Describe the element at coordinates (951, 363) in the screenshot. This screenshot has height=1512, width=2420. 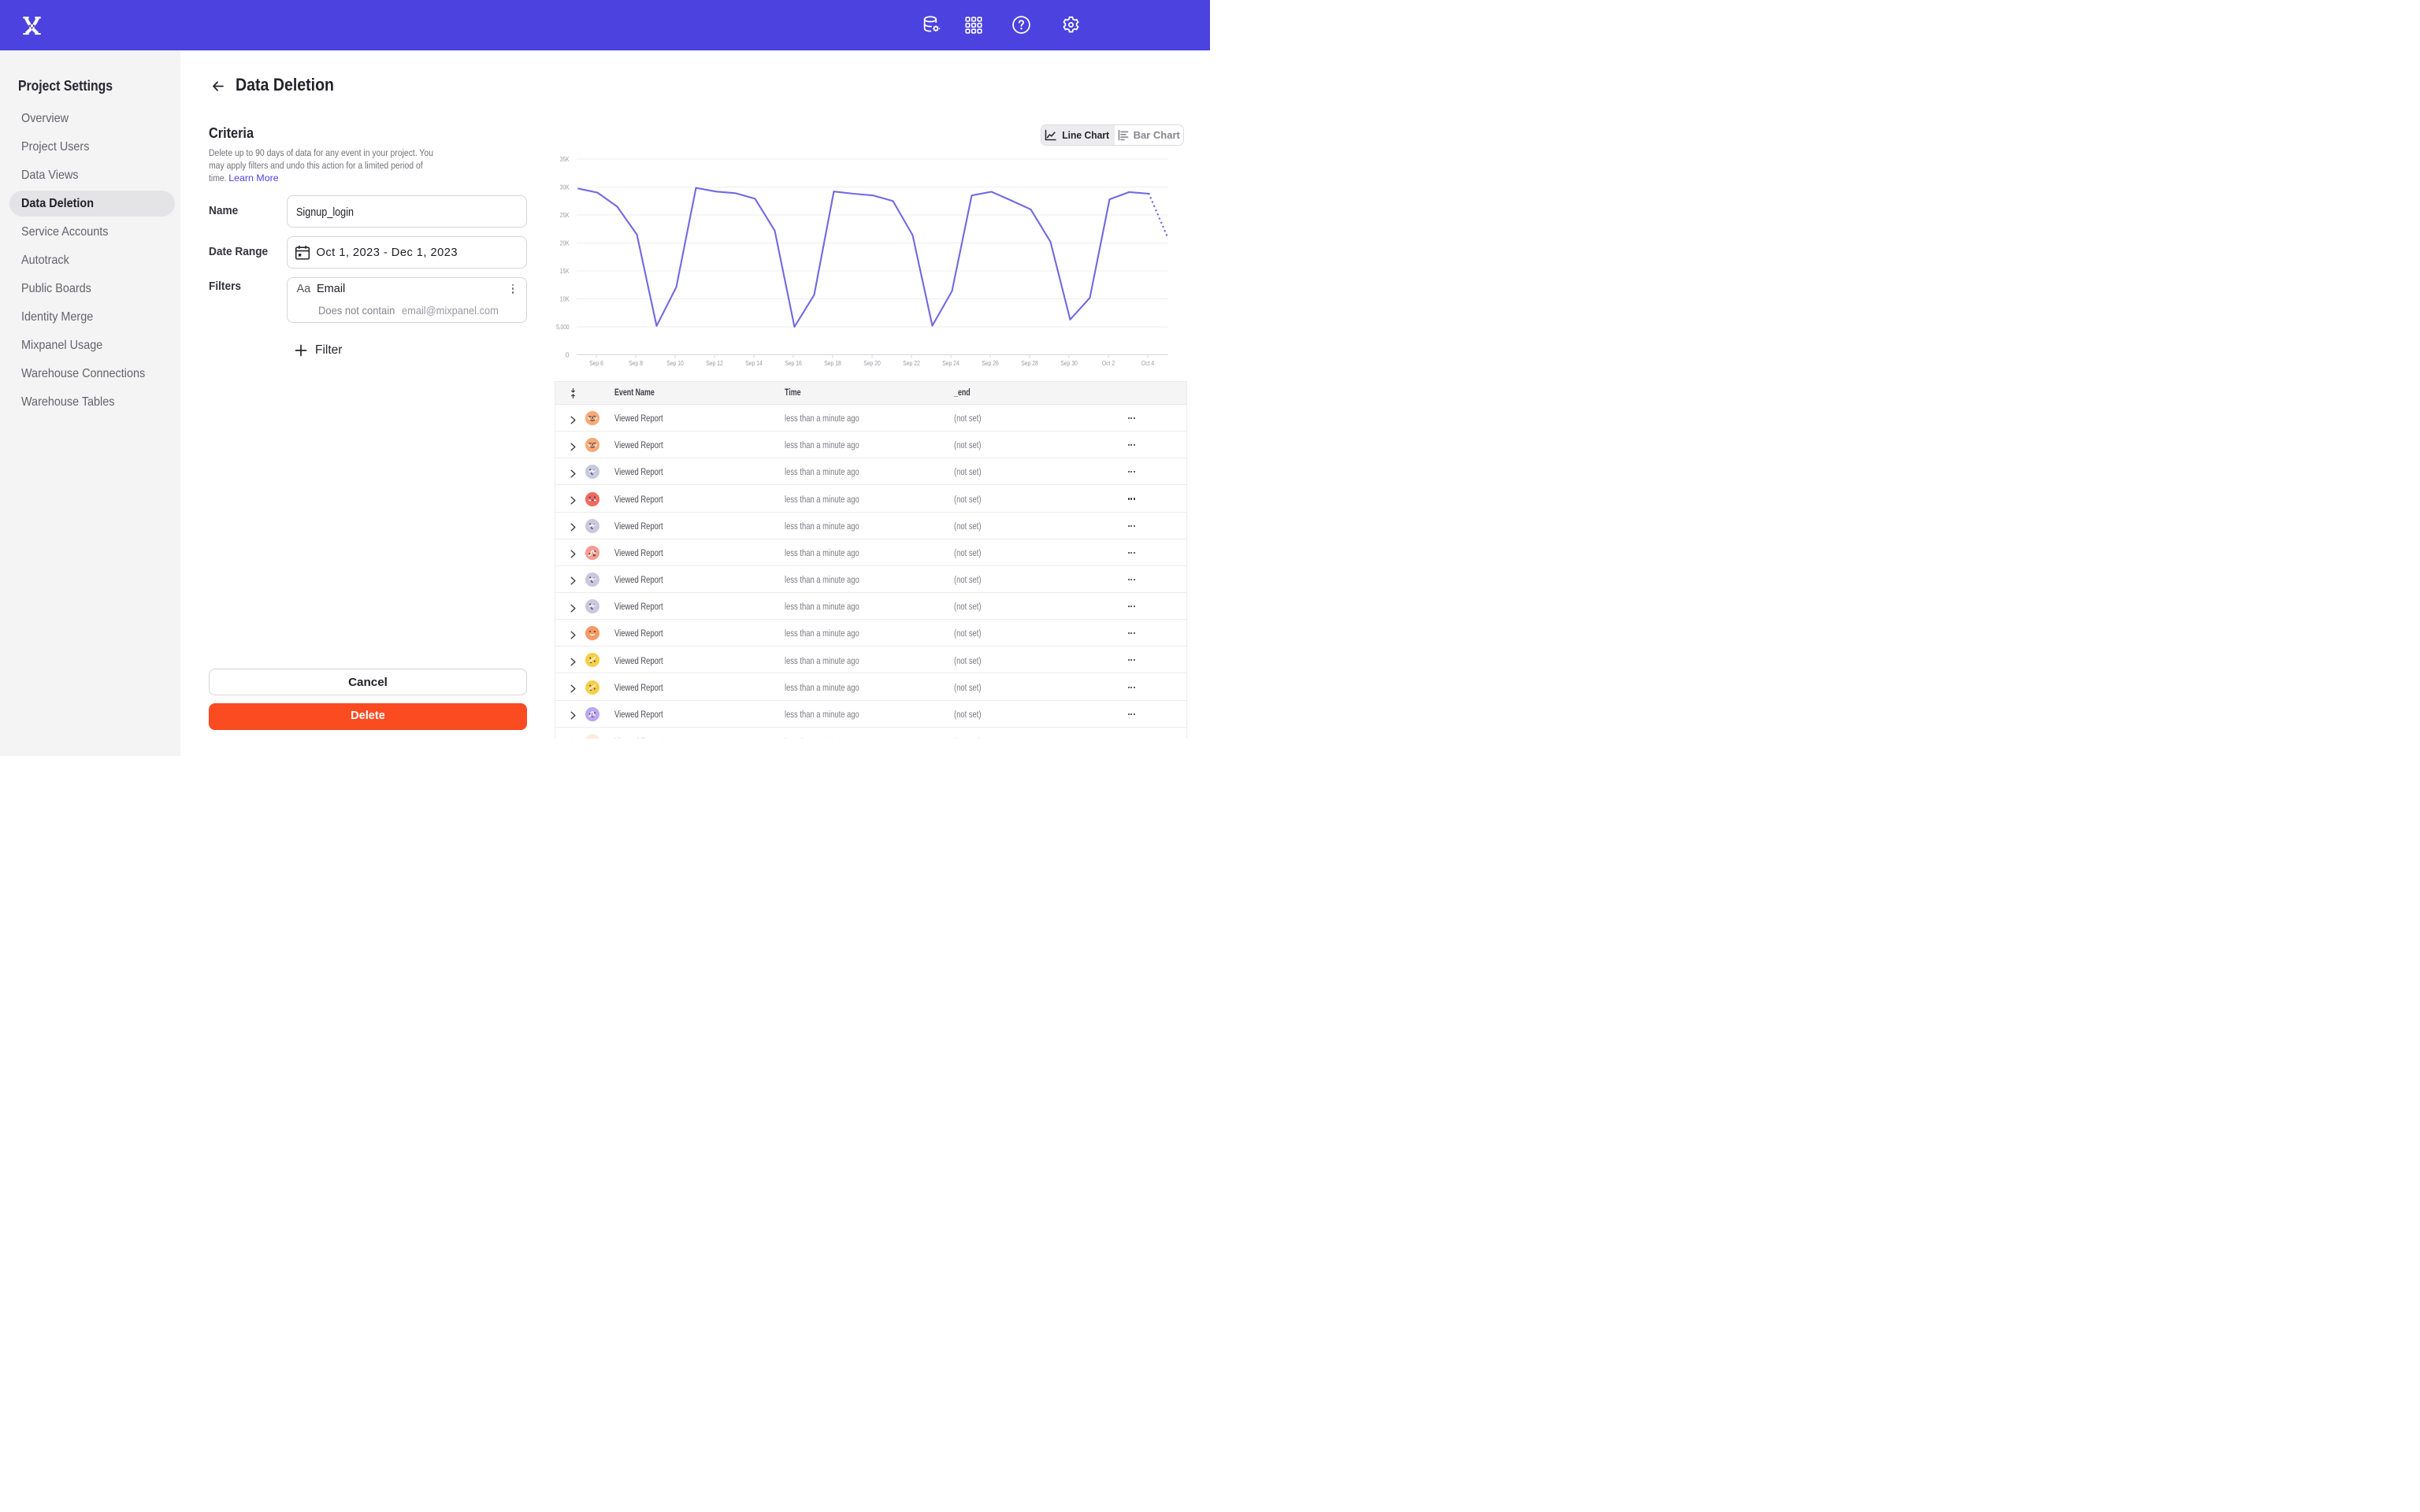
I see `svg-text: Sep 24` at that location.